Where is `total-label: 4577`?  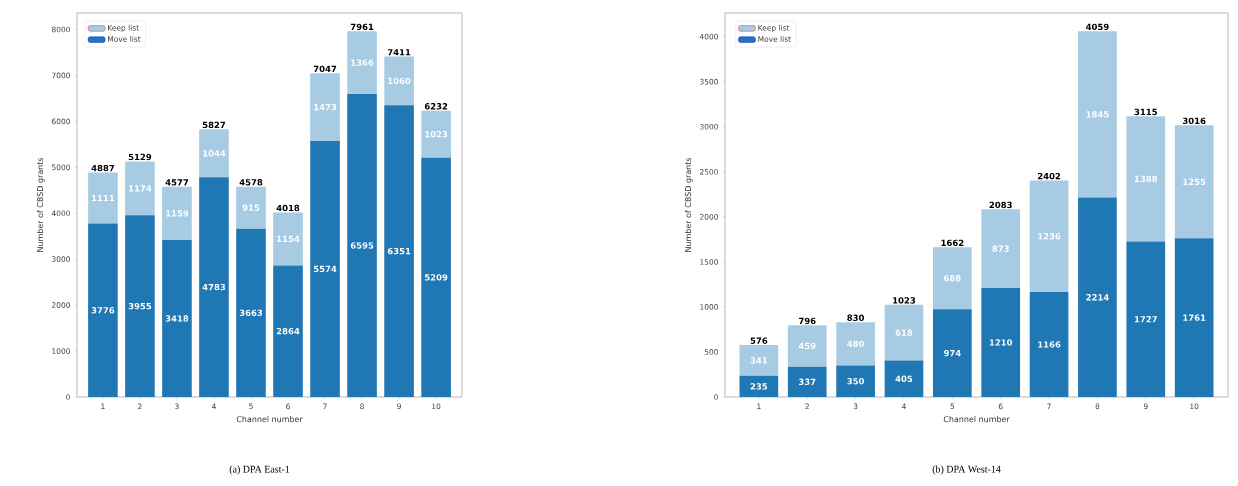
total-label: 4577 is located at coordinates (177, 182).